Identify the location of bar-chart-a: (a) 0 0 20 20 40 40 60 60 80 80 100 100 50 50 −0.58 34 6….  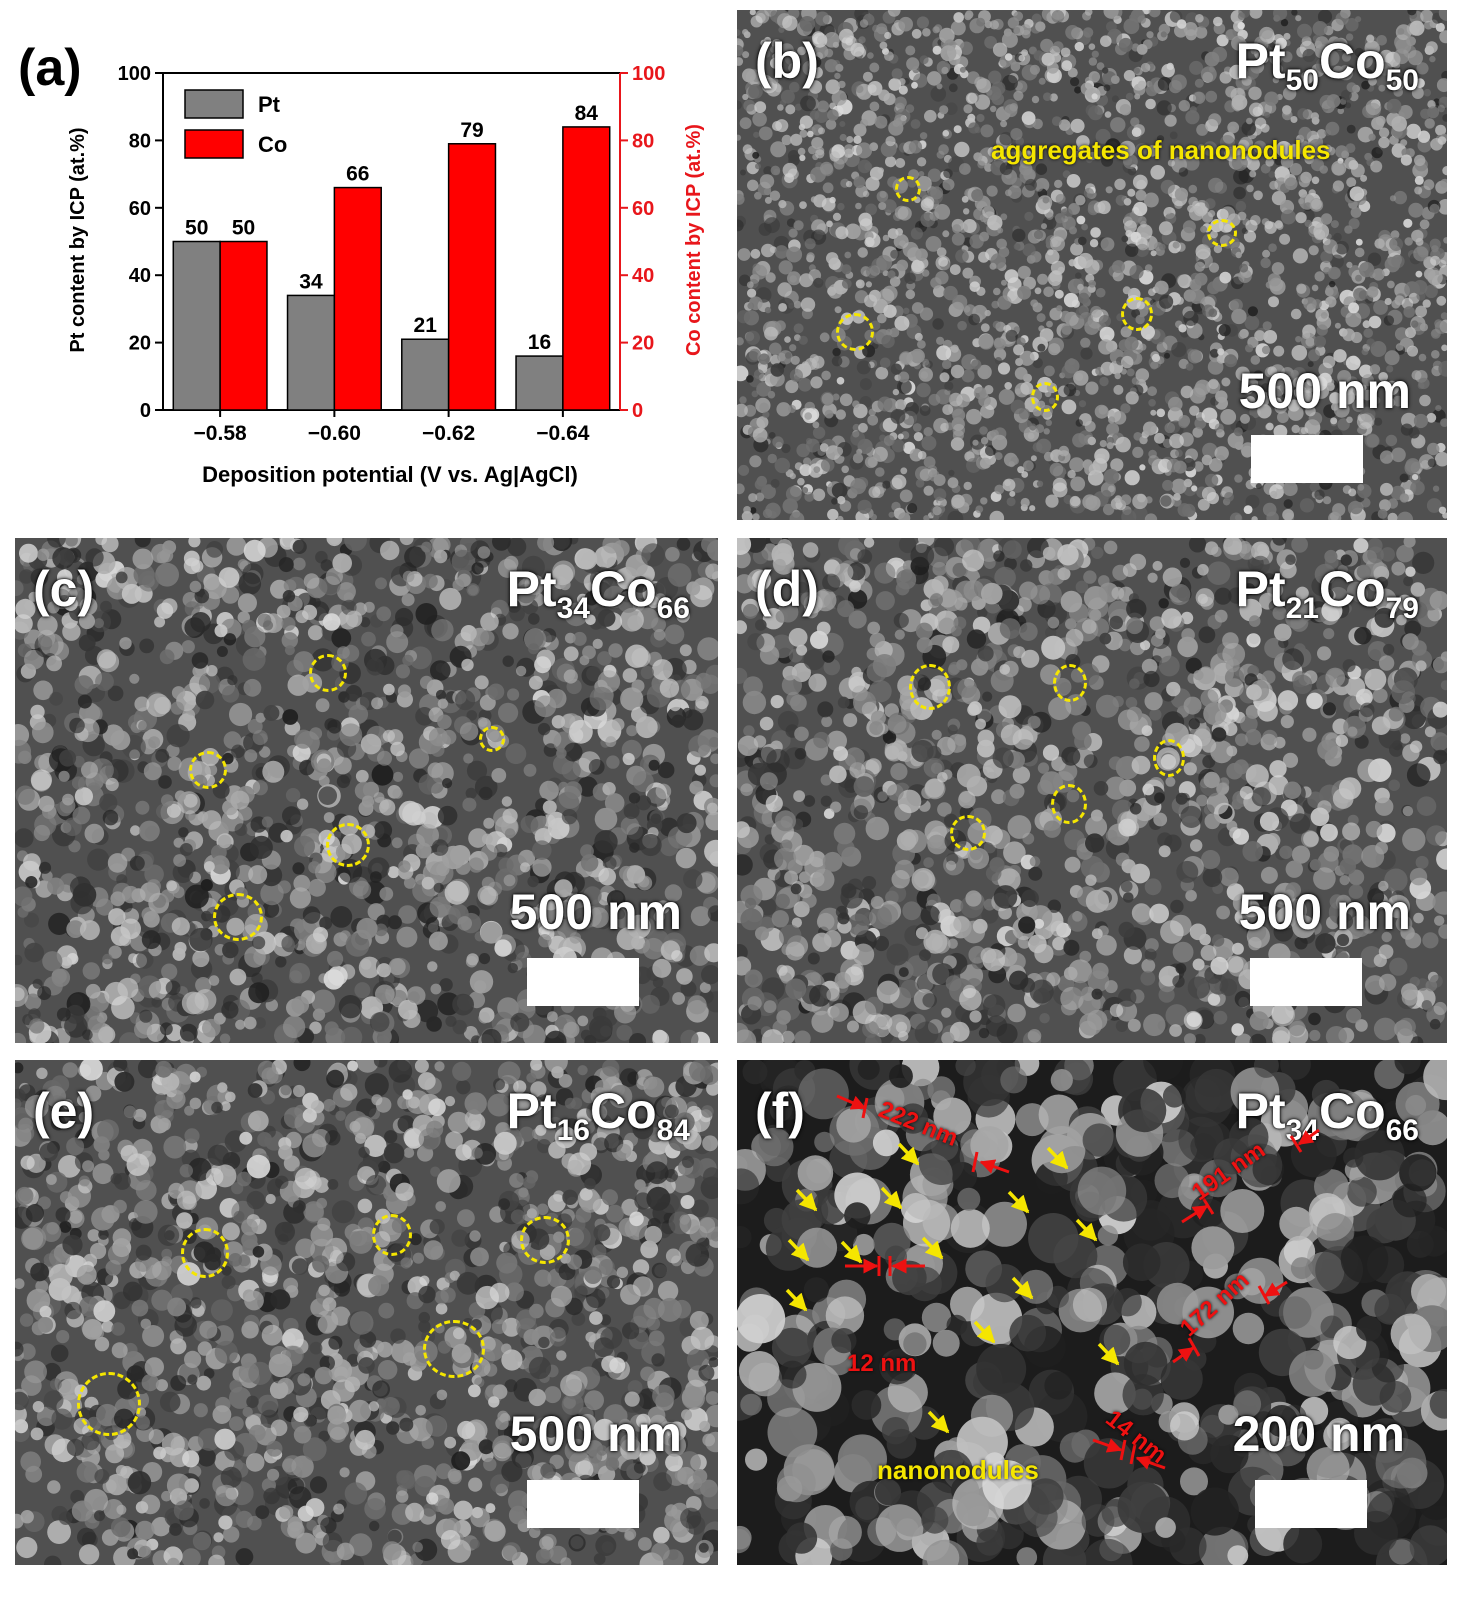
(361, 263).